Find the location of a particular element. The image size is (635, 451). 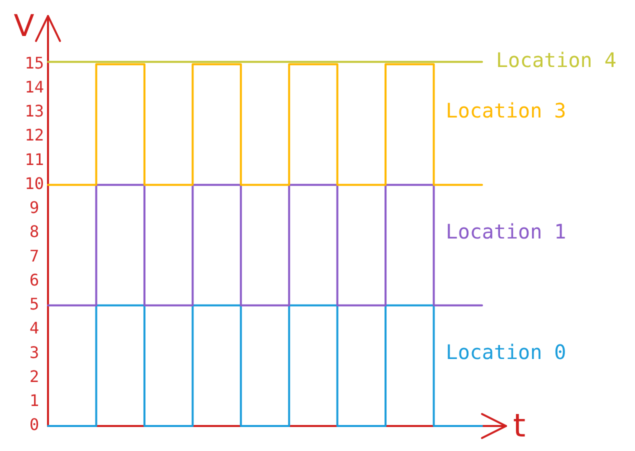

series-label: Location 1 is located at coordinates (506, 231).